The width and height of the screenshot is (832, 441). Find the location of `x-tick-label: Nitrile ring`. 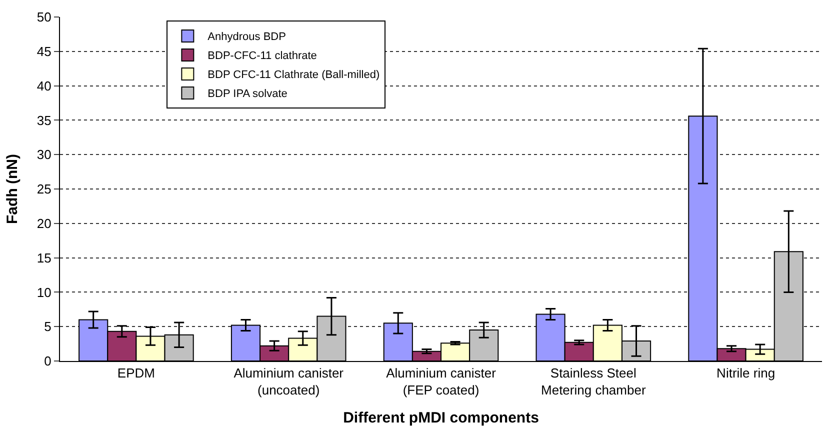

x-tick-label: Nitrile ring is located at coordinates (746, 373).